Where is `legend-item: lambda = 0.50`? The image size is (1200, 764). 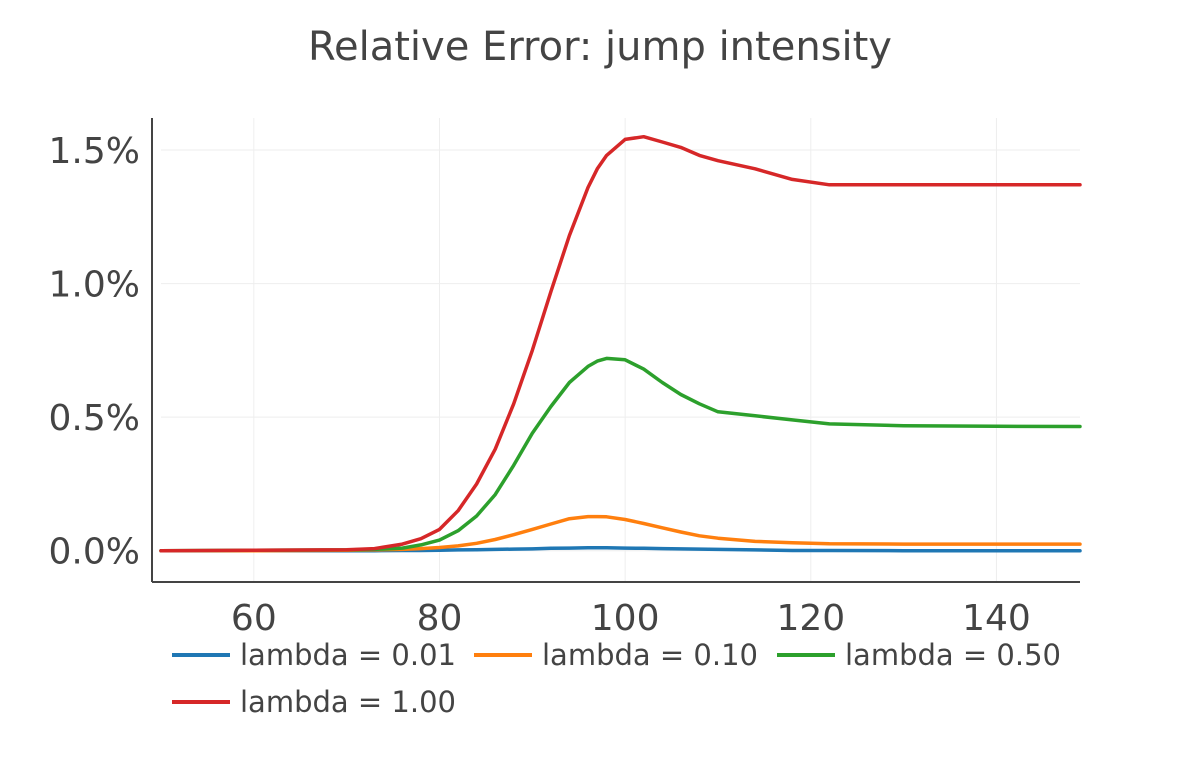
legend-item: lambda = 0.50 is located at coordinates (919, 655).